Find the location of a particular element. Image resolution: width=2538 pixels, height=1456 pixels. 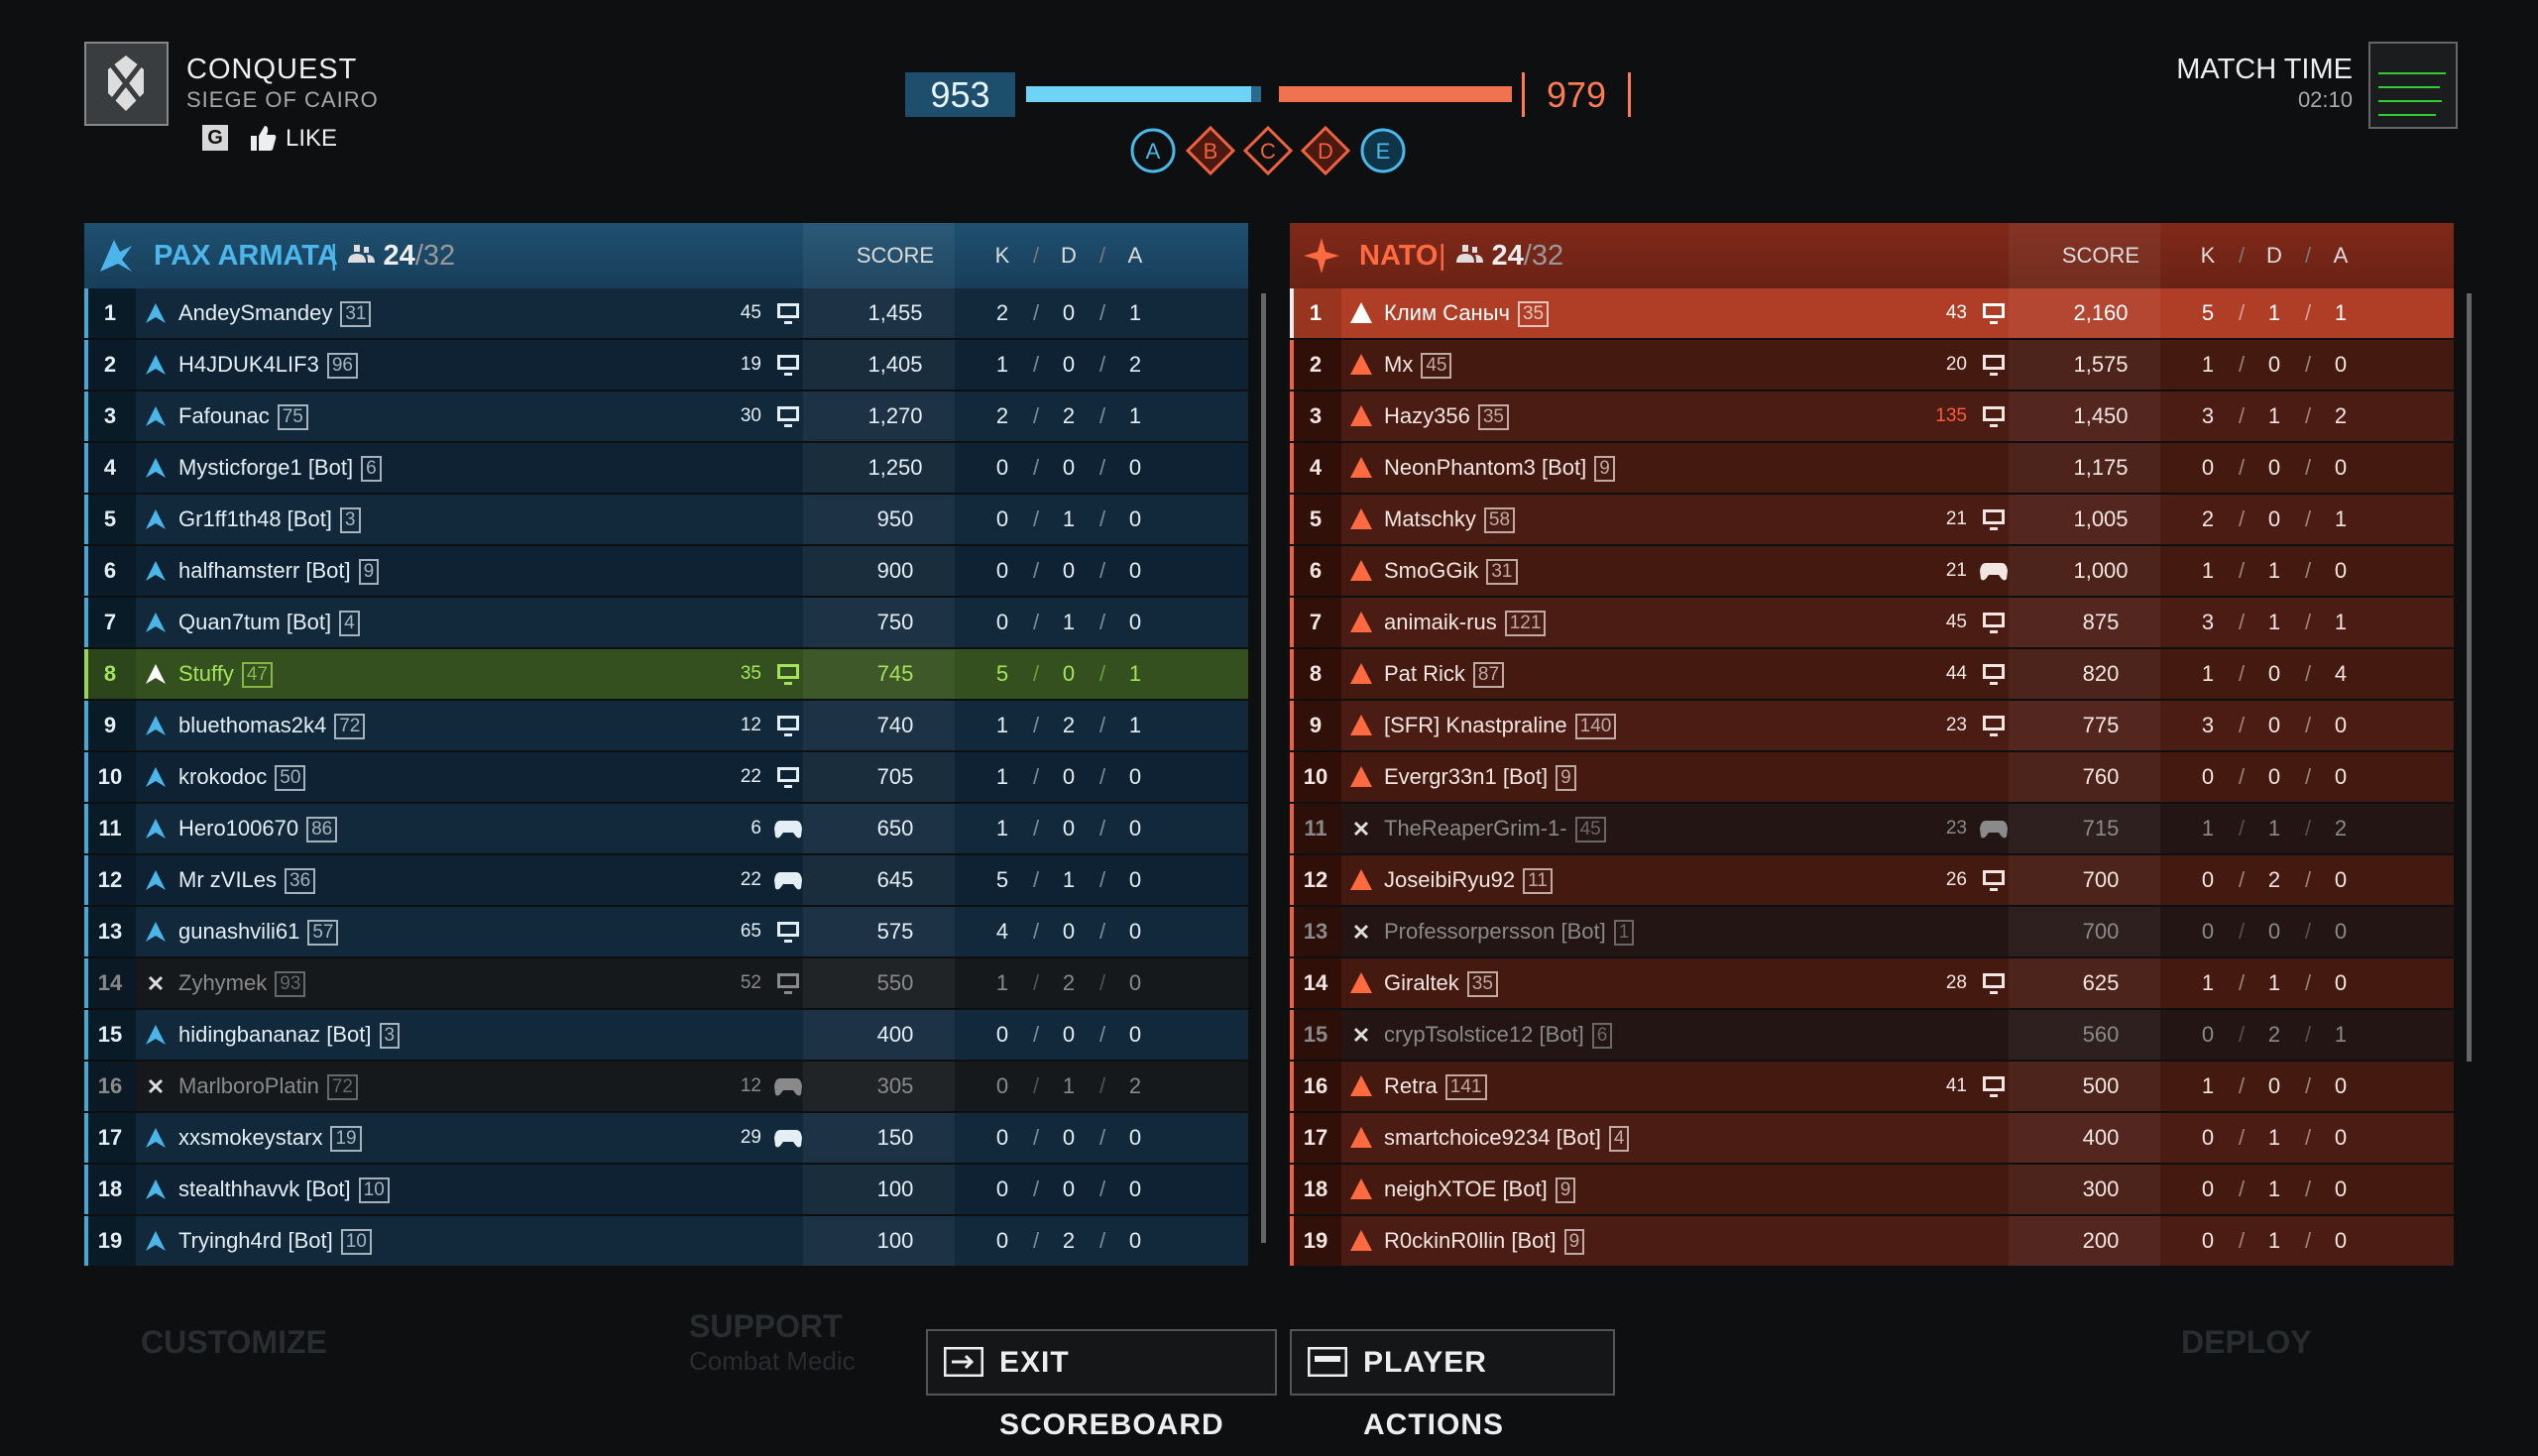

pc-shape is located at coordinates (788, 313).